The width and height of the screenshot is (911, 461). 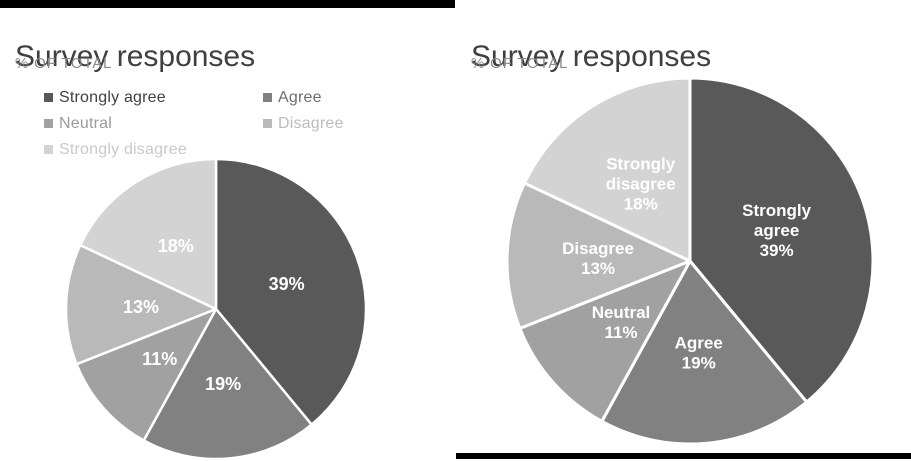 What do you see at coordinates (311, 123) in the screenshot?
I see `legend-item-label: Disagree` at bounding box center [311, 123].